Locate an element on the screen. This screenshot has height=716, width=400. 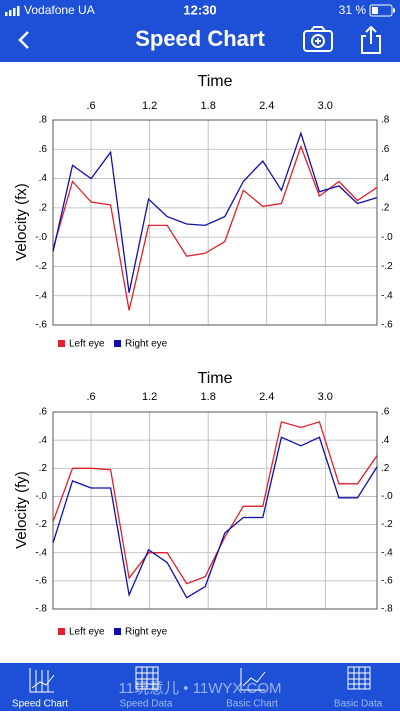
y-tick-label-right: .8 is located at coordinates (385, 120).